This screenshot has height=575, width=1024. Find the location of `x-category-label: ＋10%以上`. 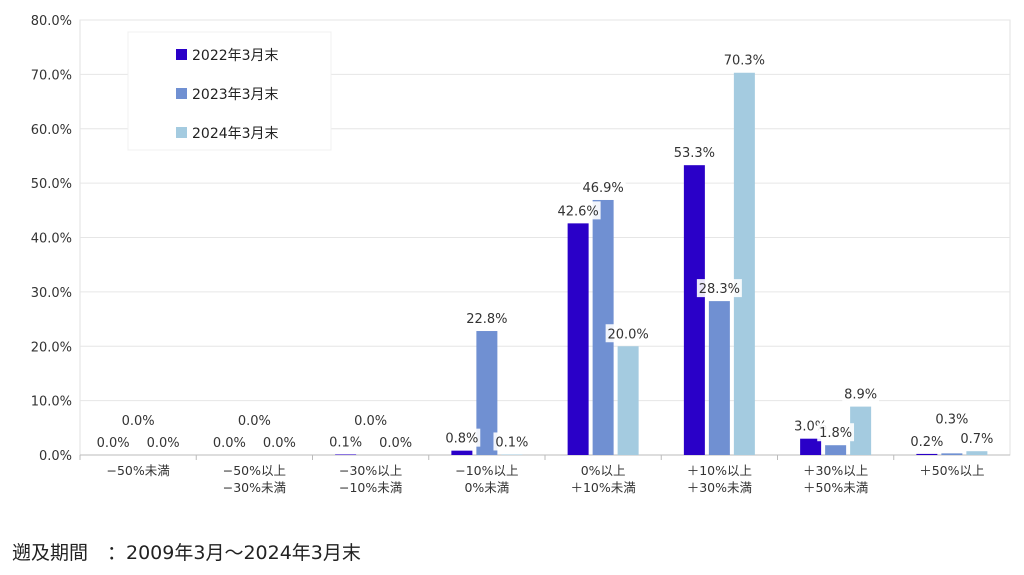

x-category-label: ＋10%以上 is located at coordinates (719, 470).